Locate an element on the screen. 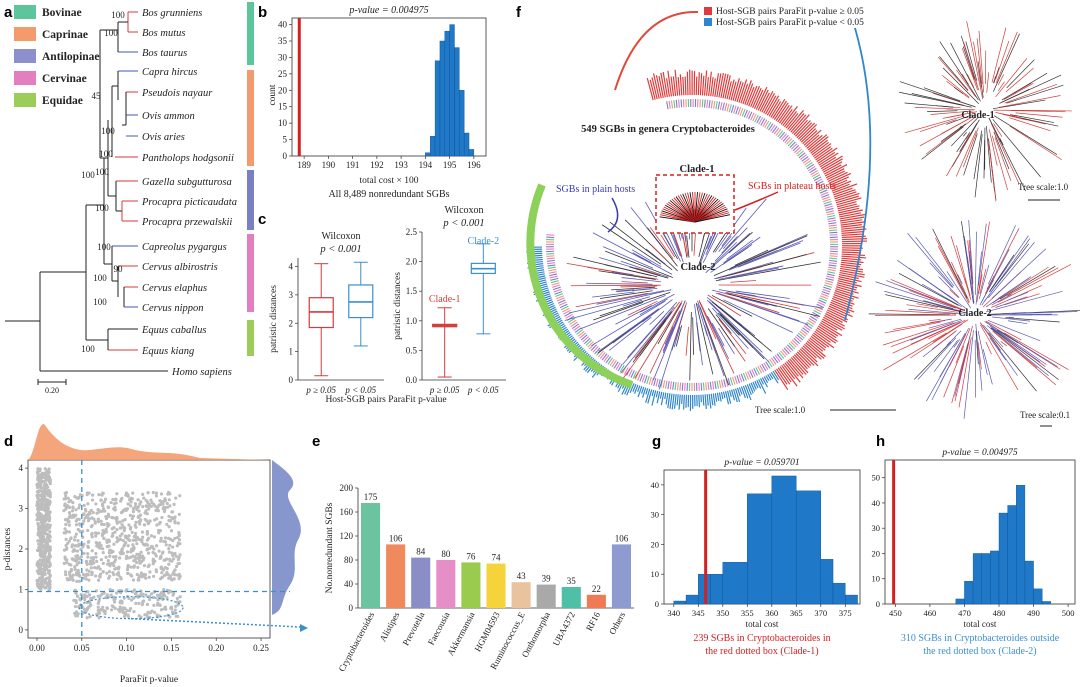 The width and height of the screenshot is (1080, 687). clade-bar is located at coordinates (250, 338).